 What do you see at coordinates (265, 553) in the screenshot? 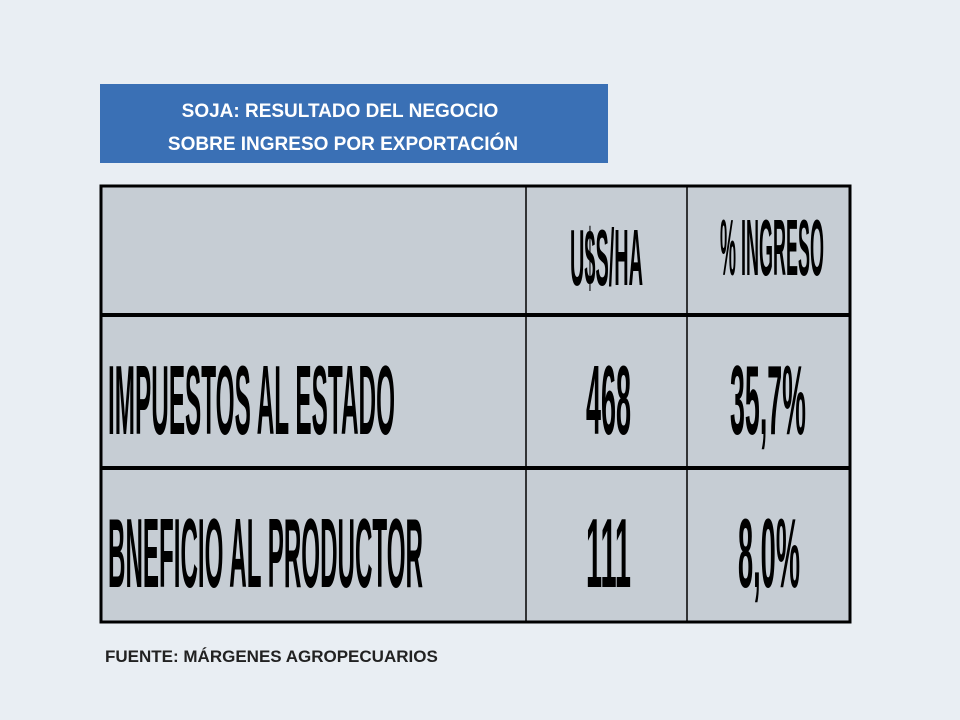
I see `row-label: BNEFICIO AL PRODUCTOR` at bounding box center [265, 553].